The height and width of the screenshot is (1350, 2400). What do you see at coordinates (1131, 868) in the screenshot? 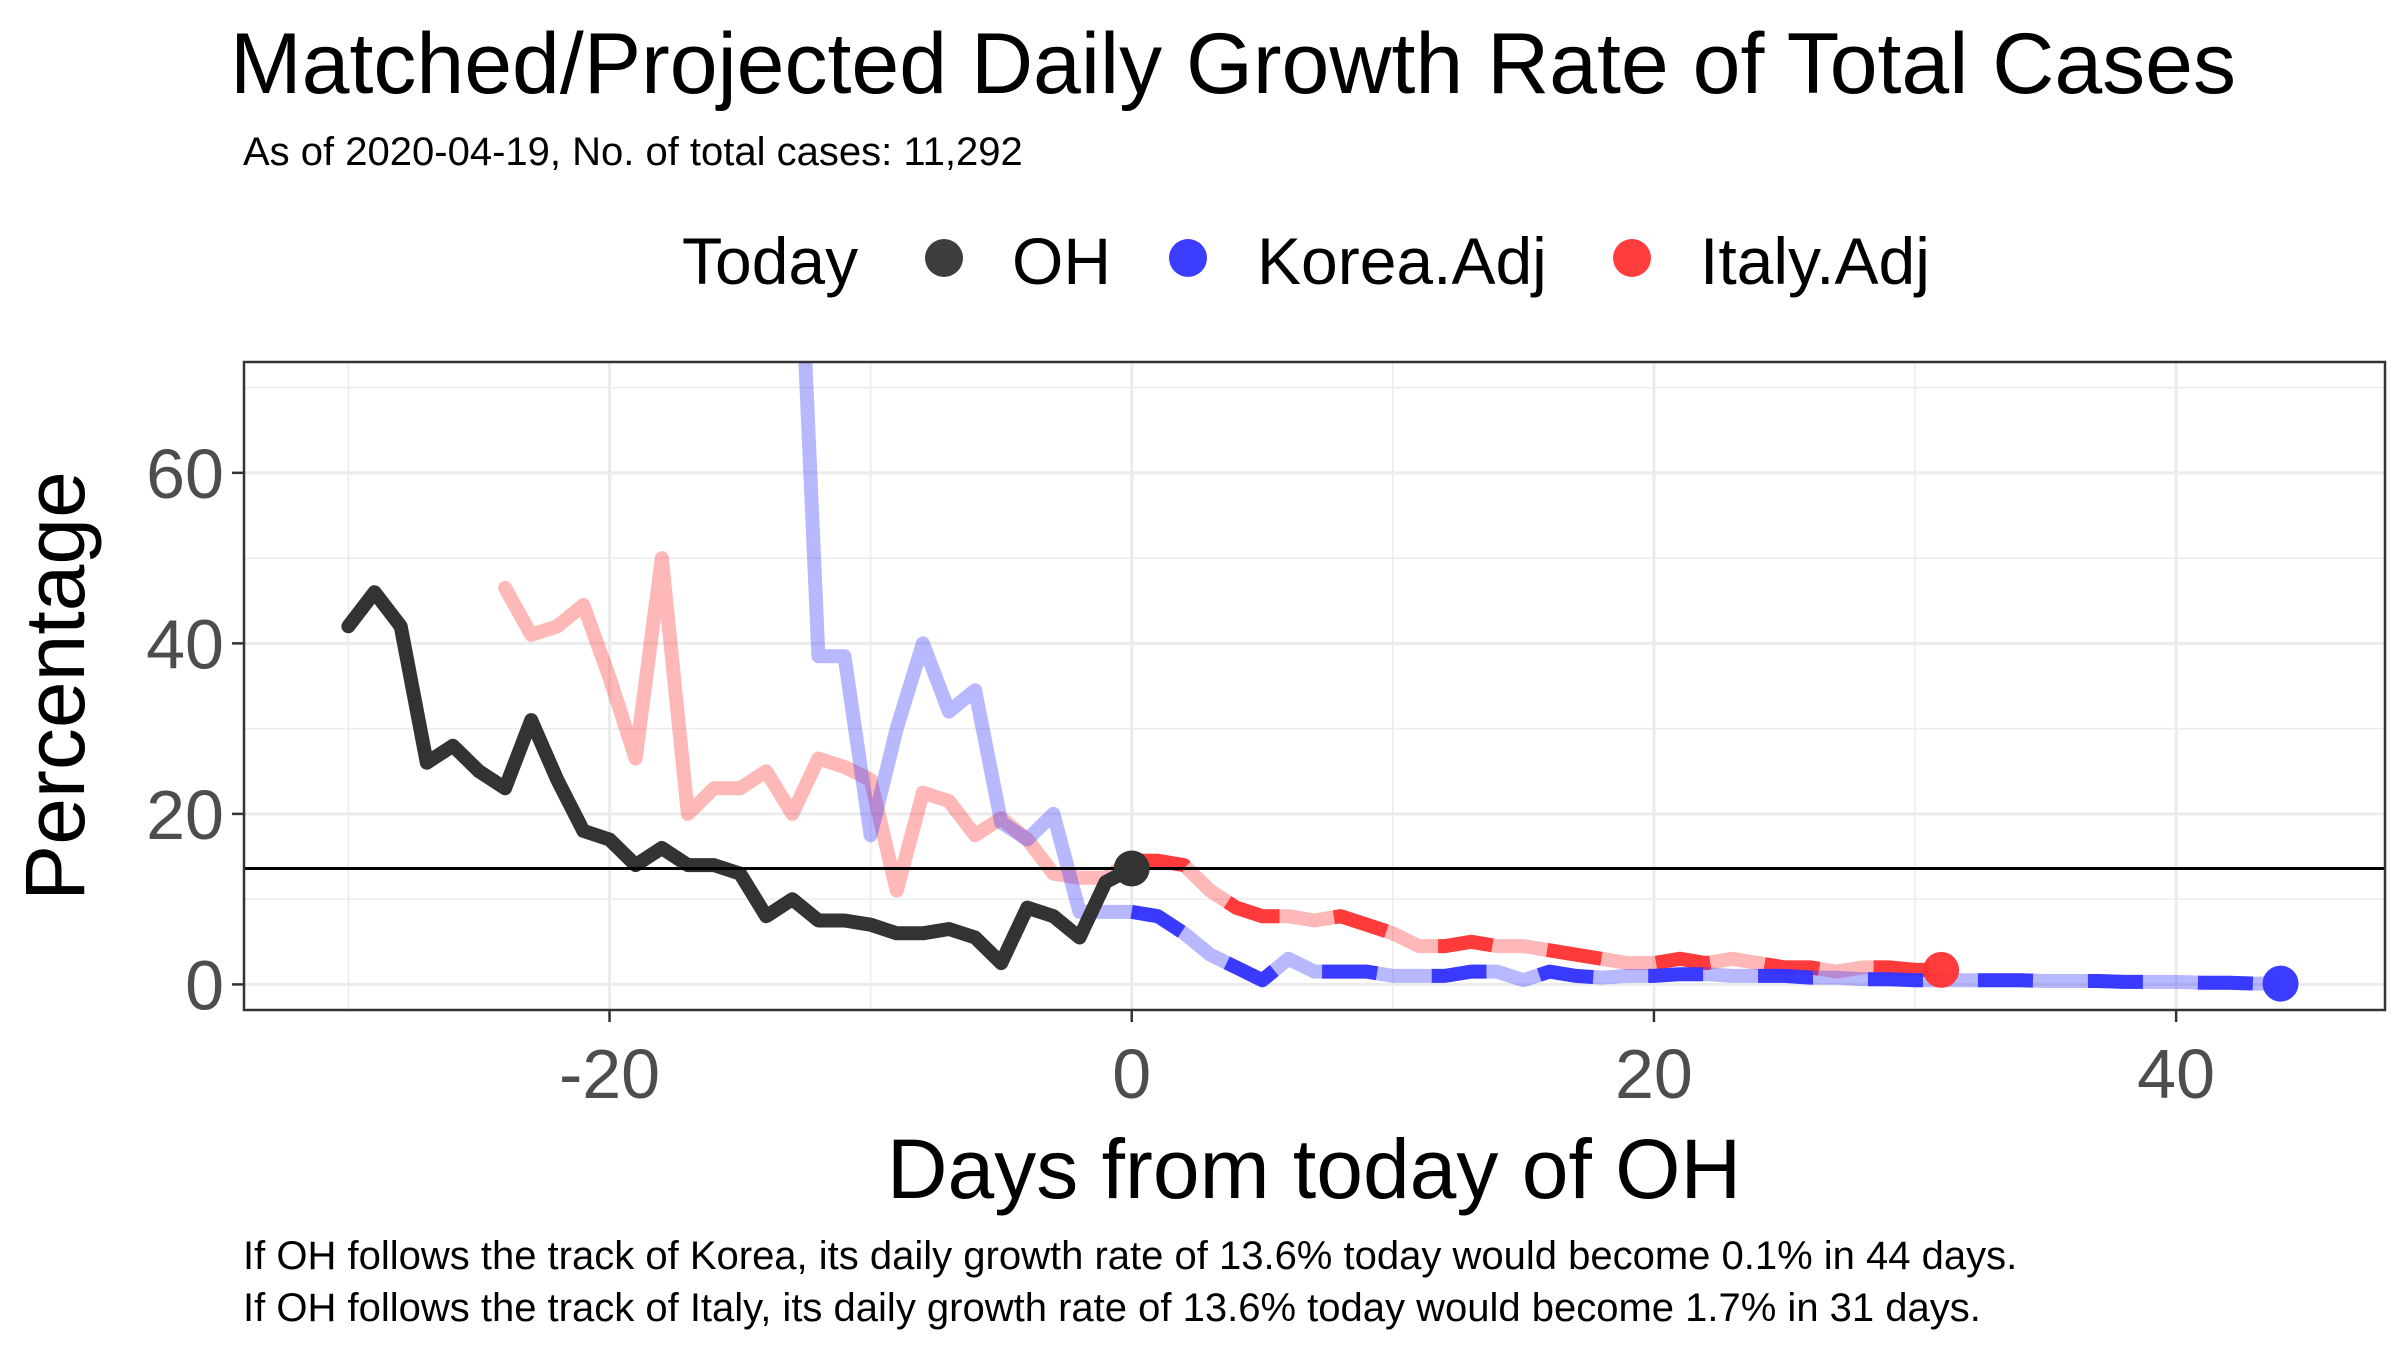
I see `oh-today-point` at bounding box center [1131, 868].